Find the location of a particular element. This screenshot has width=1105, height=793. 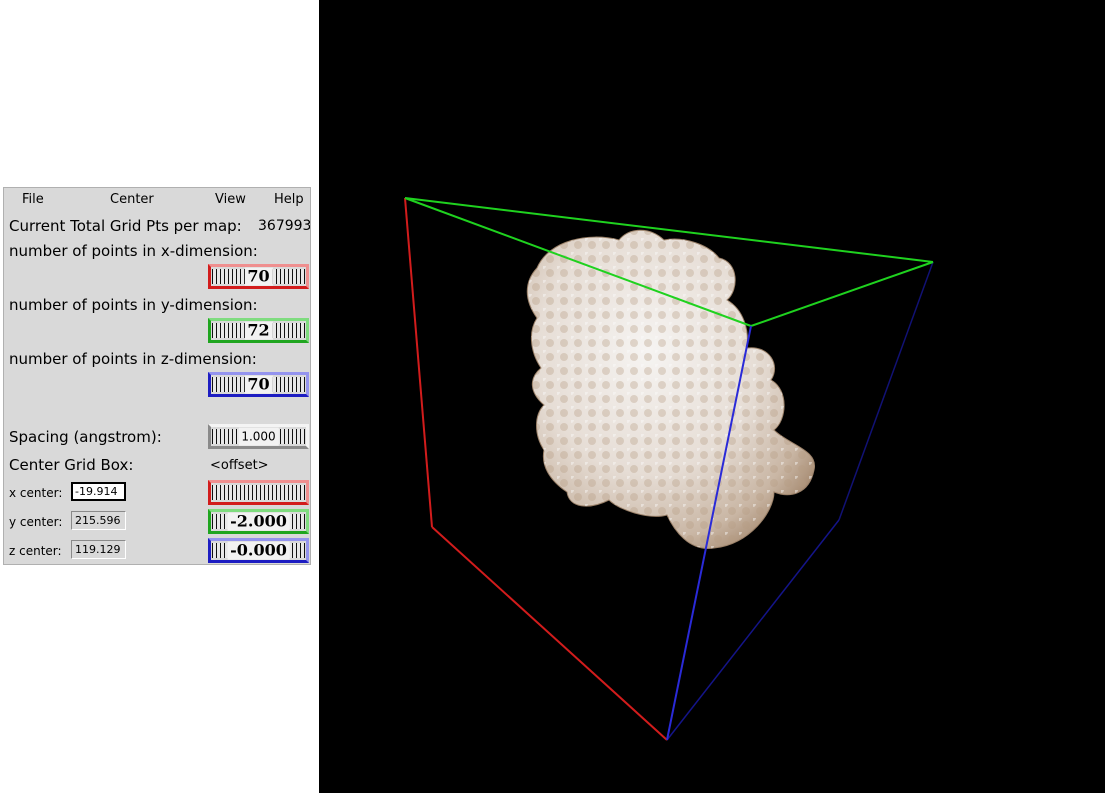

z-center-input is located at coordinates (98, 549).